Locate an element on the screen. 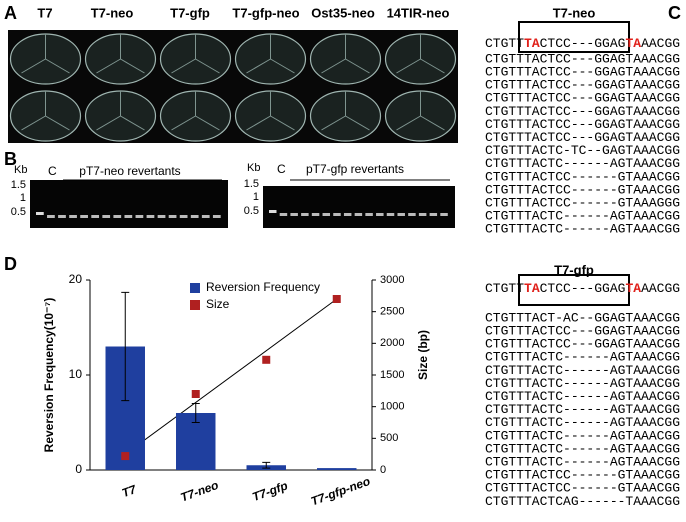 The width and height of the screenshot is (686, 522). x-tick-label: T7-neo is located at coordinates (200, 491).